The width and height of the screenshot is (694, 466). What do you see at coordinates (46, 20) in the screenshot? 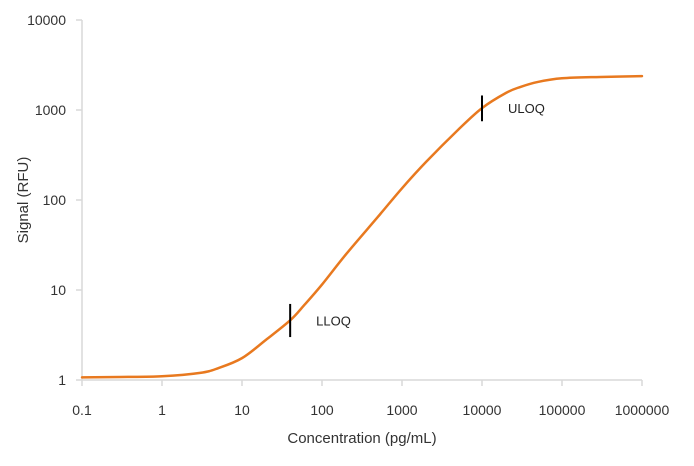
I see `y-tick-label: 10000` at bounding box center [46, 20].